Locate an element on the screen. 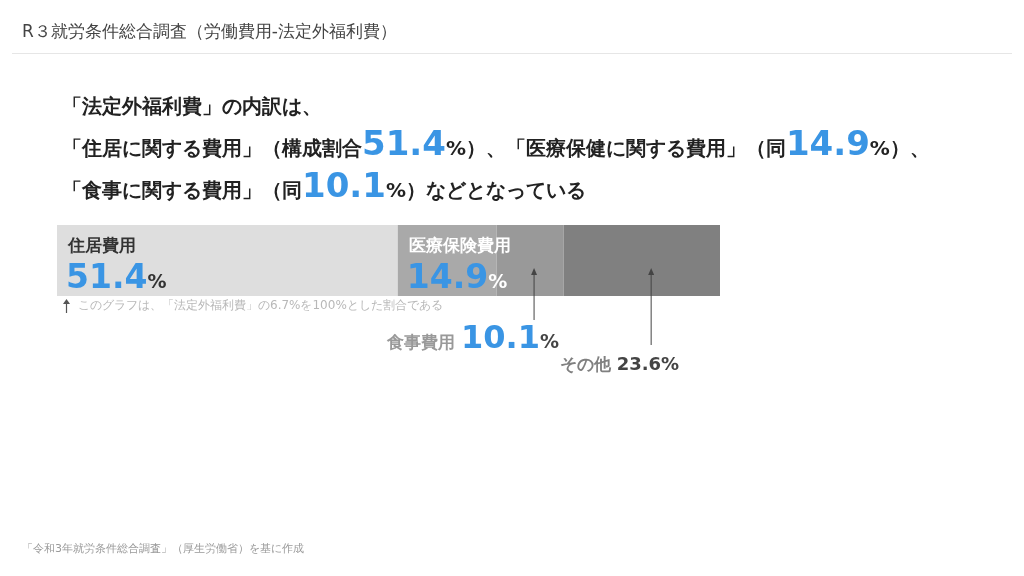 Image resolution: width=1024 pixels, height=576 pixels. series-label: 住居費用 is located at coordinates (101, 245).